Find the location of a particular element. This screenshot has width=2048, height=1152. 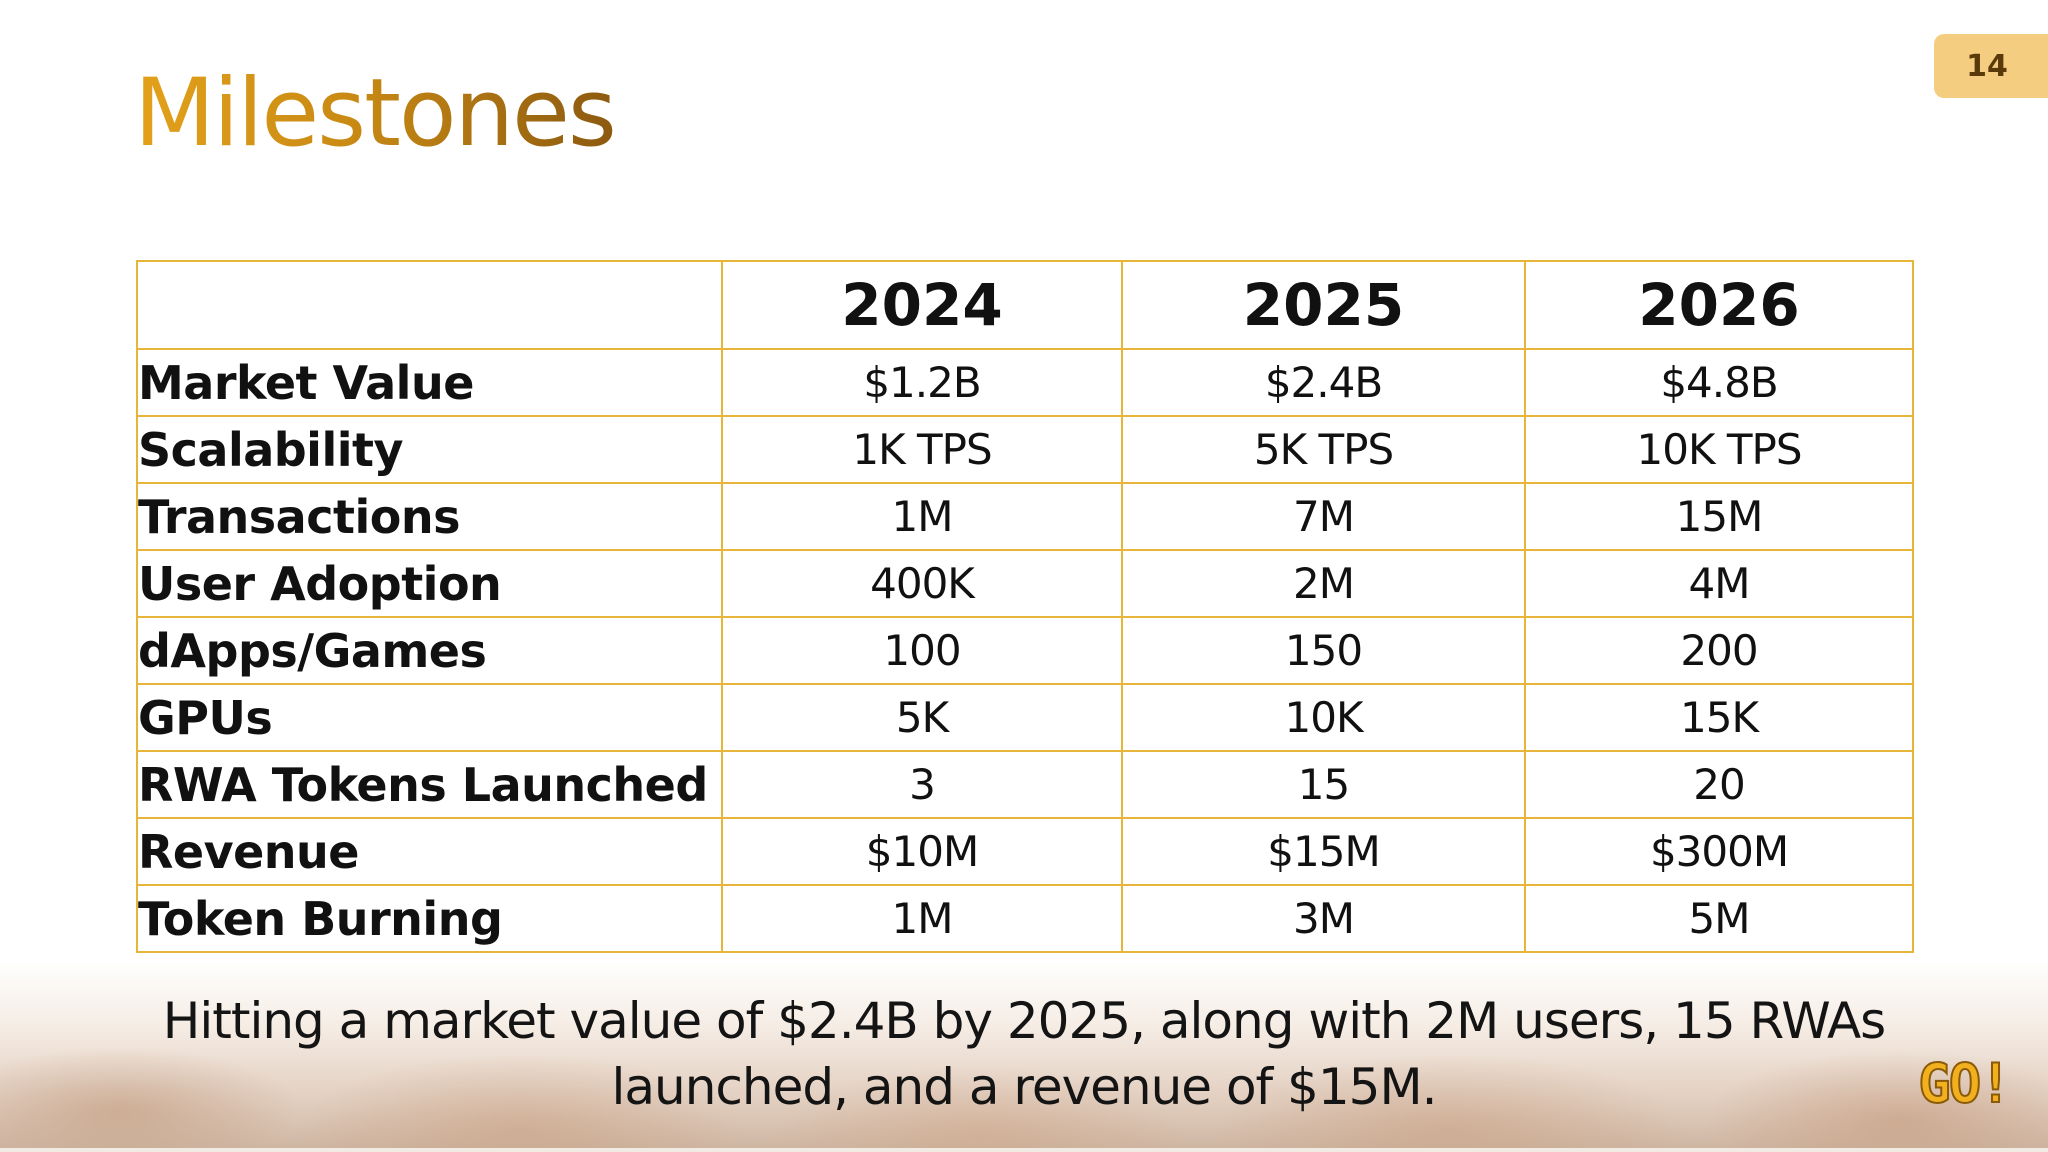

row-label: dApps/Games is located at coordinates (429, 650).